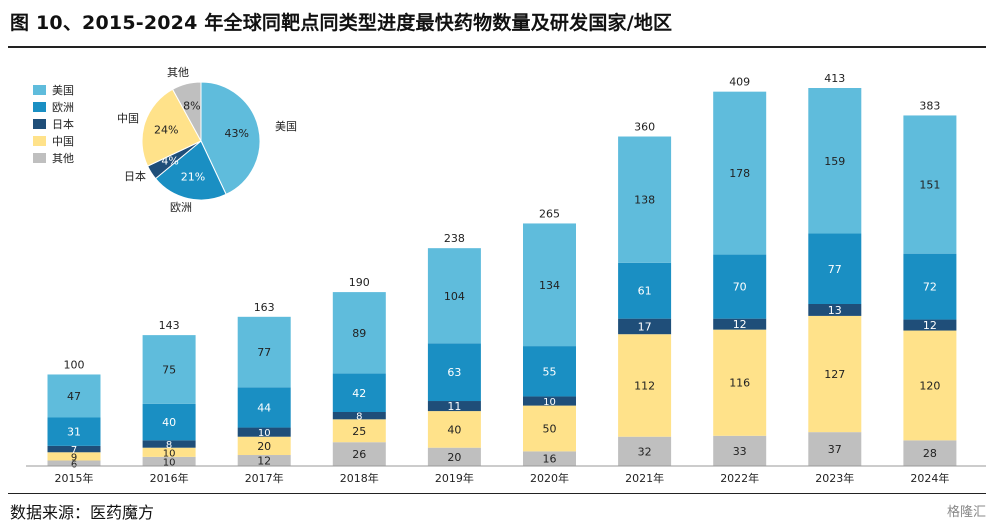 The width and height of the screenshot is (994, 525). I want to click on pie-category-label: 美国, so click(286, 126).